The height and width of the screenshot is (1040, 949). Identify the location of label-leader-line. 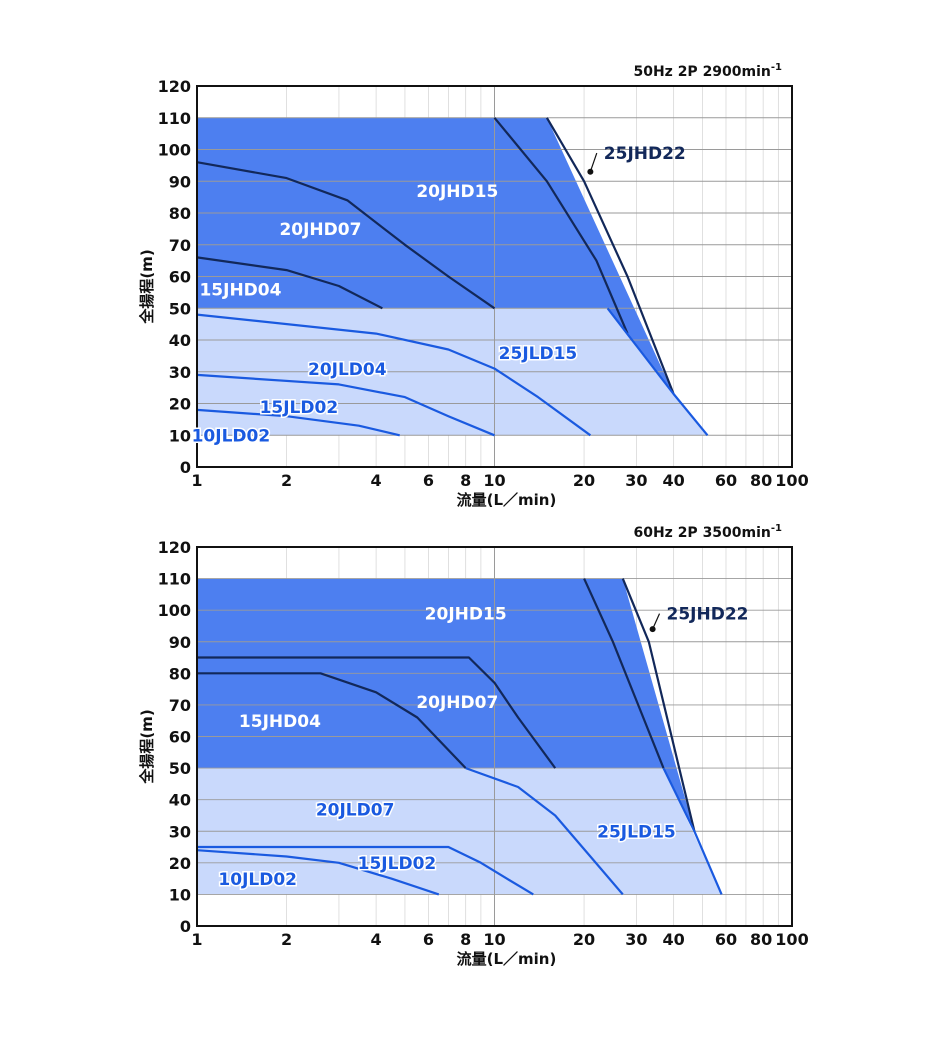
(593, 162).